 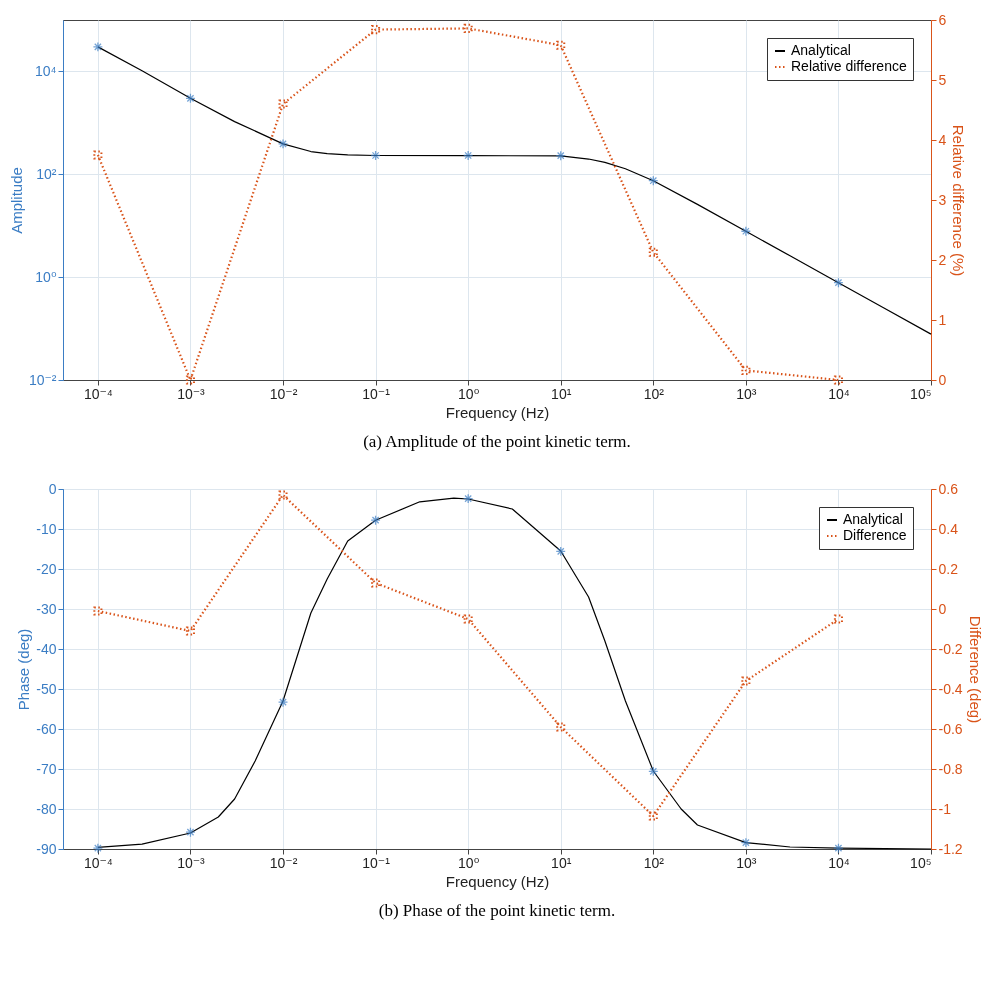 What do you see at coordinates (497, 441) in the screenshot?
I see `text: (a) Amplitude of the point kinetic term.` at bounding box center [497, 441].